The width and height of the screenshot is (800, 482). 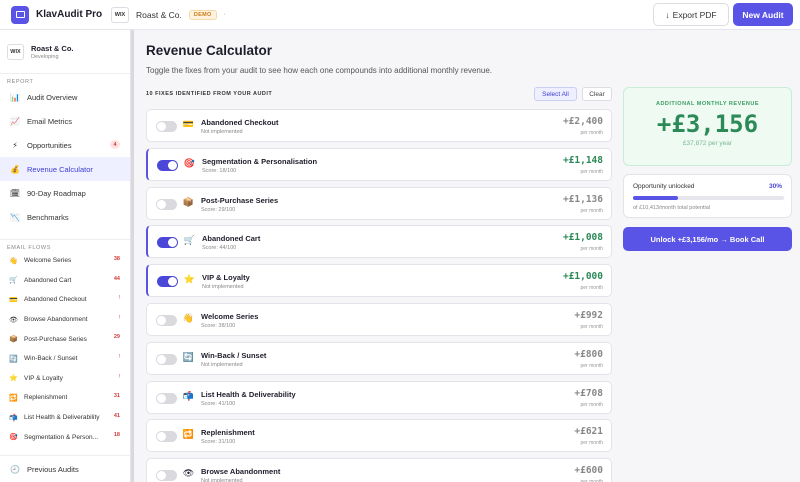 I want to click on client-menu-icon: ·, so click(x=224, y=14).